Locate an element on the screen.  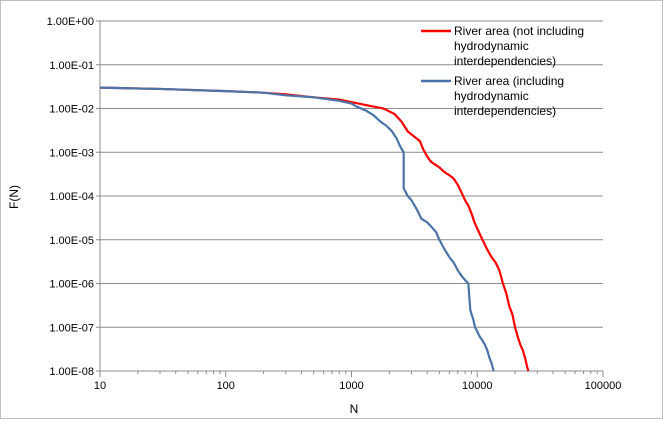
x-tick-label: 1000 is located at coordinates (351, 386).